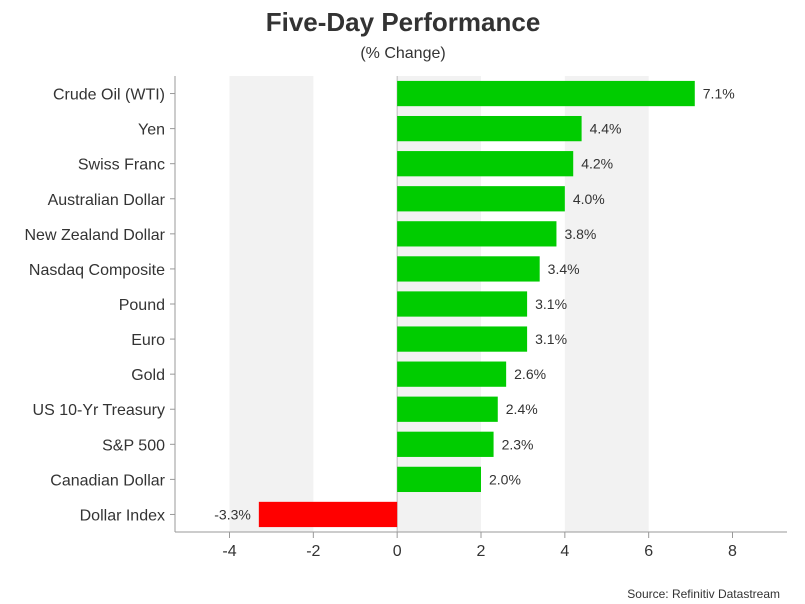 This screenshot has height=604, width=805. What do you see at coordinates (518, 444) in the screenshot?
I see `value-label: 2.3%` at bounding box center [518, 444].